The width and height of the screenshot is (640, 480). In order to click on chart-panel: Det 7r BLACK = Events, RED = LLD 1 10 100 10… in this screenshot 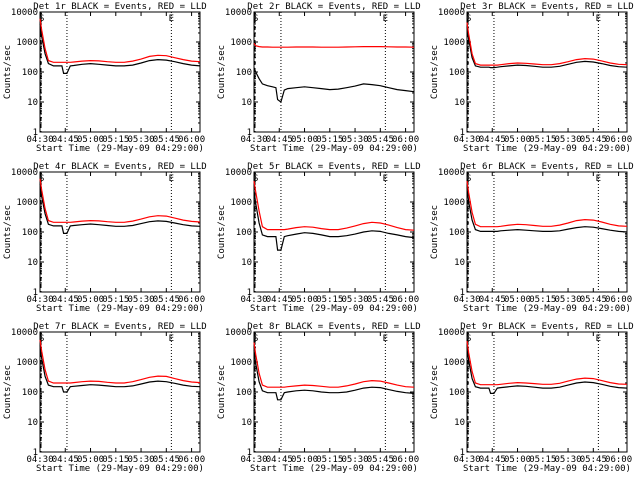, I will do `click(105, 398)`.